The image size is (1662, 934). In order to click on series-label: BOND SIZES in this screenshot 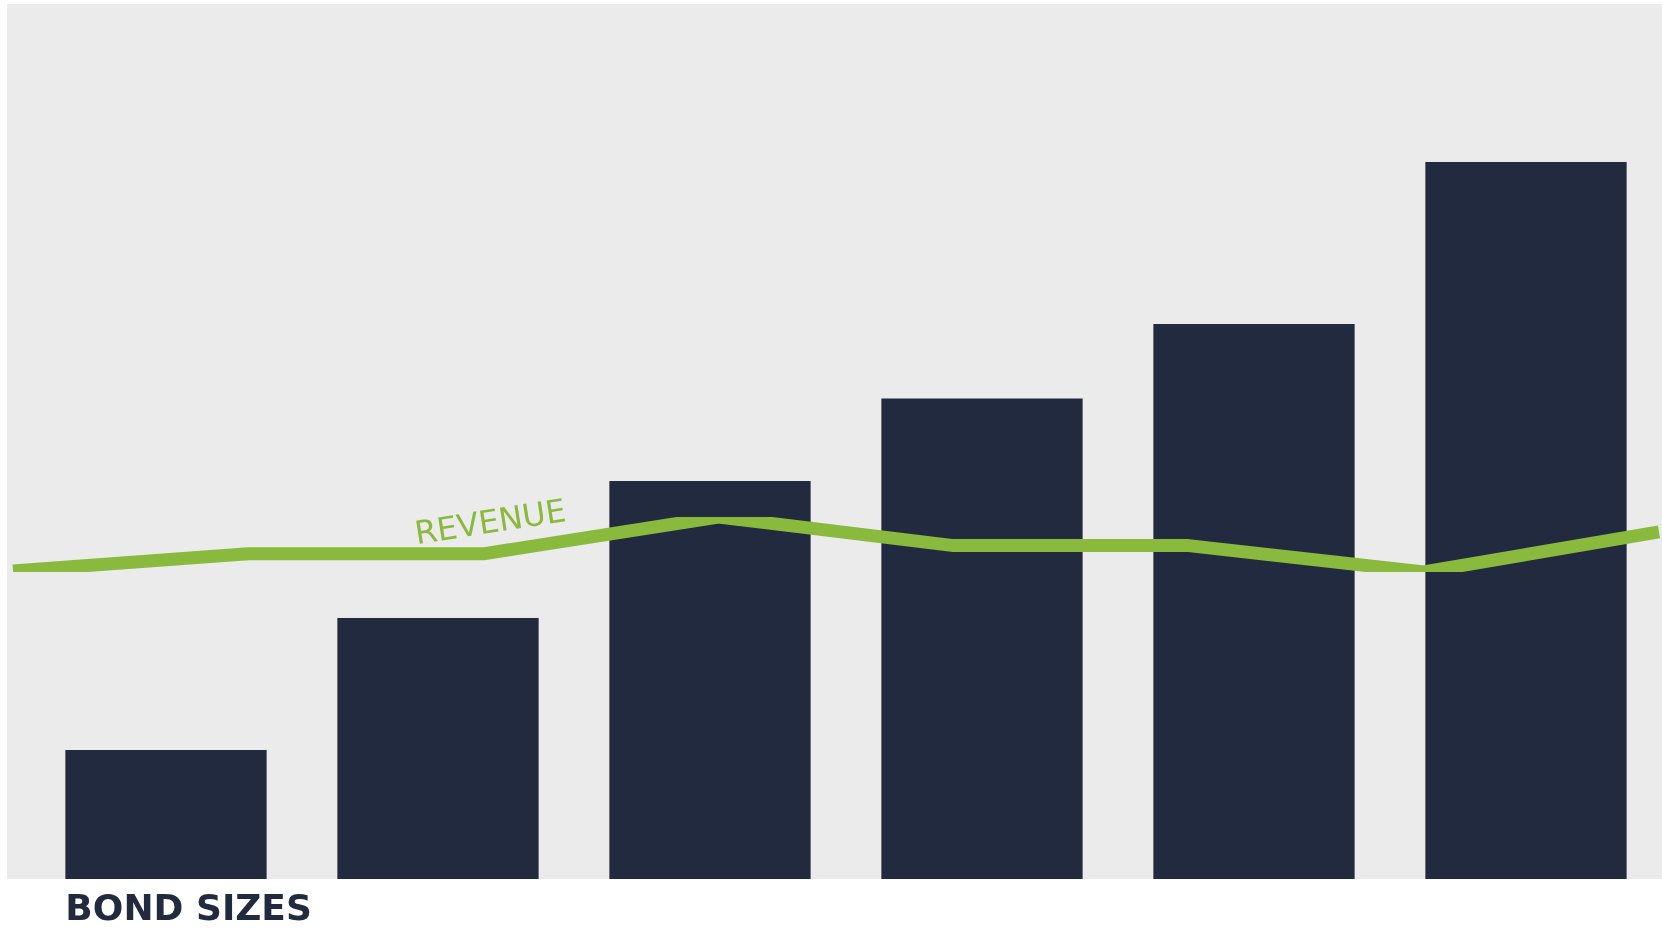, I will do `click(188, 908)`.